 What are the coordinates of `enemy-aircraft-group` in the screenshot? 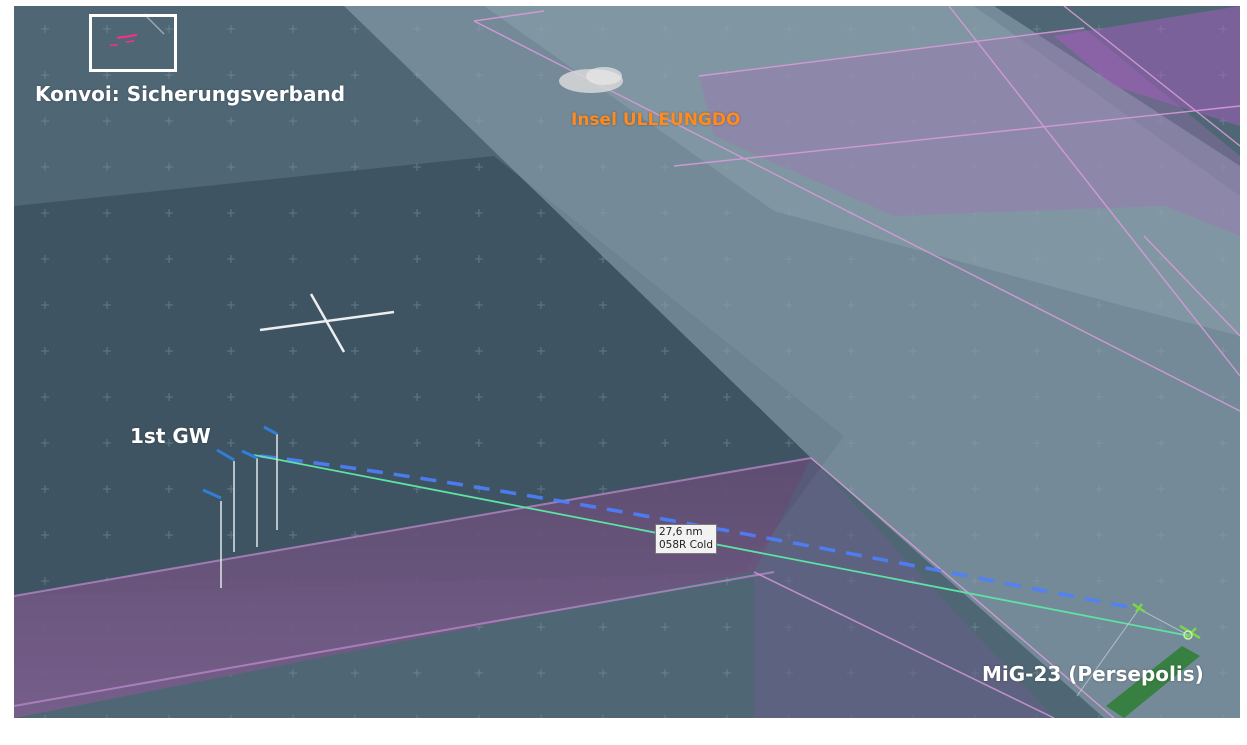 It's located at (1138, 660).